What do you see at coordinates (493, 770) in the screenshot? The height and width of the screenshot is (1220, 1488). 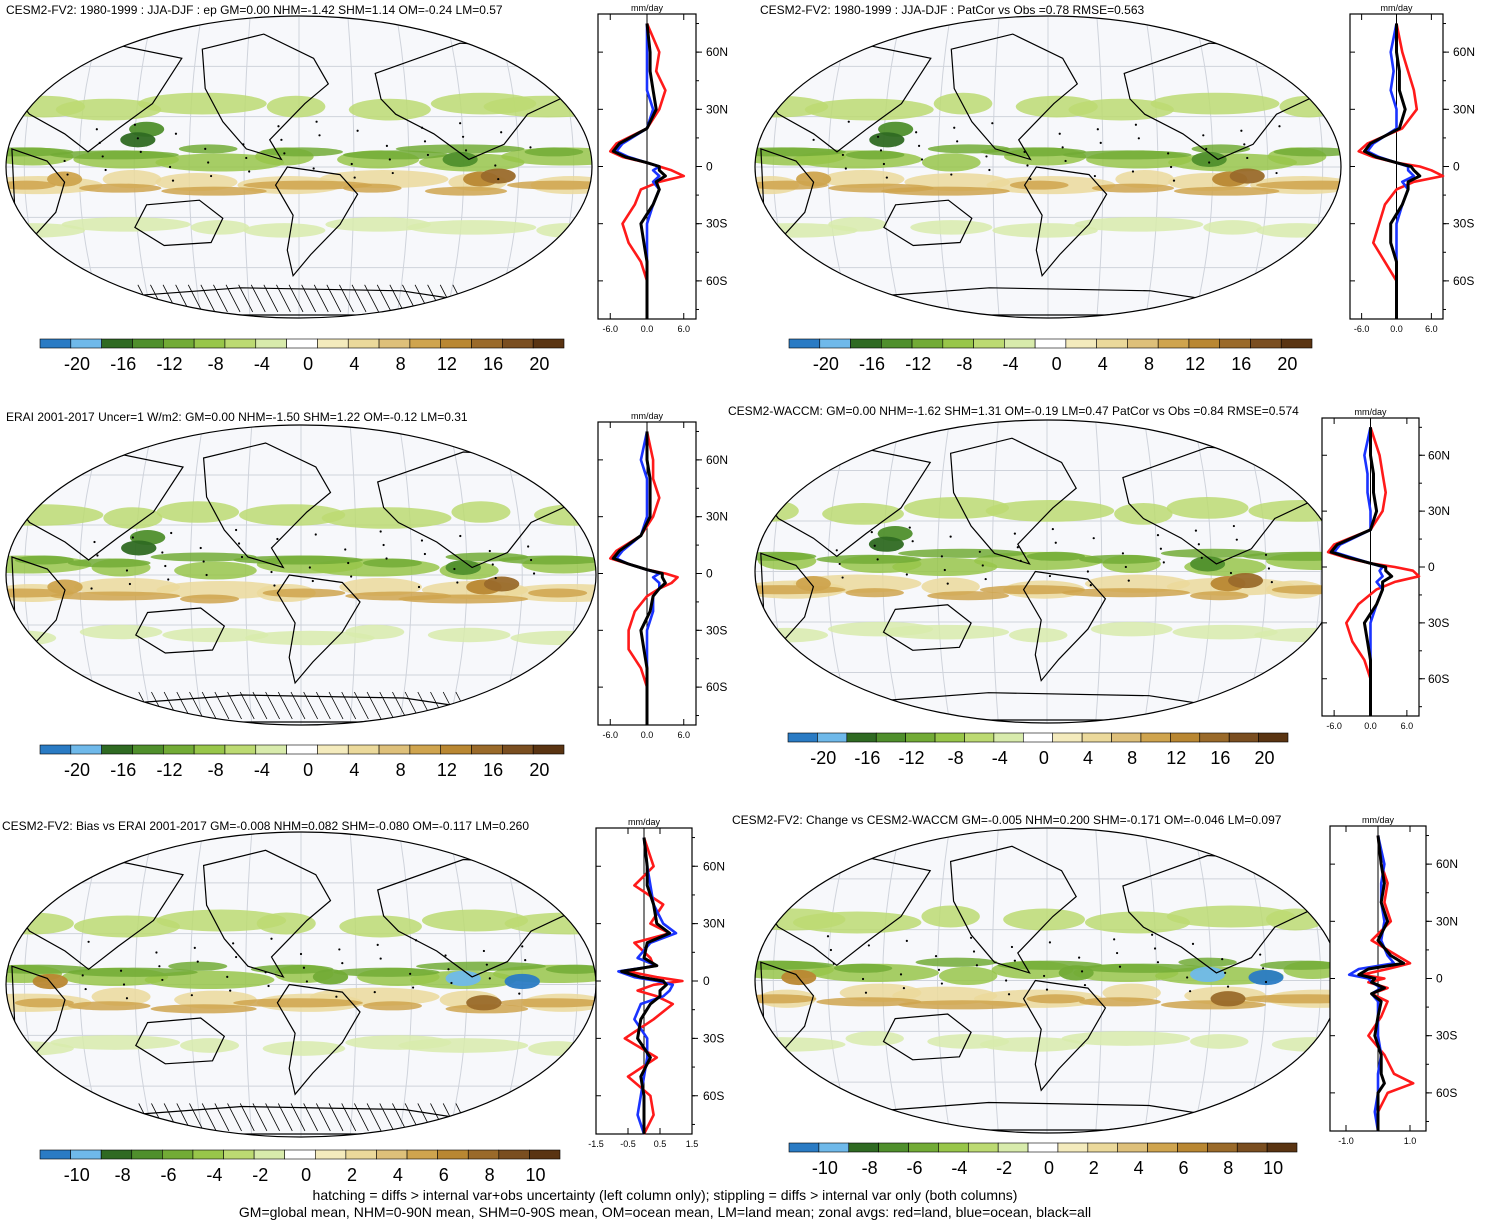 I see `colorbar-label: 16` at bounding box center [493, 770].